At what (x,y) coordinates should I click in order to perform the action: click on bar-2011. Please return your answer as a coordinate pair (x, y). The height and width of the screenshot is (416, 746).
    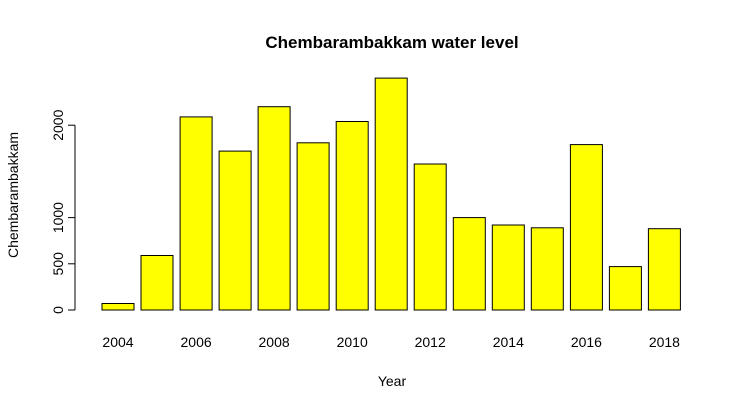
    Looking at the image, I should click on (391, 194).